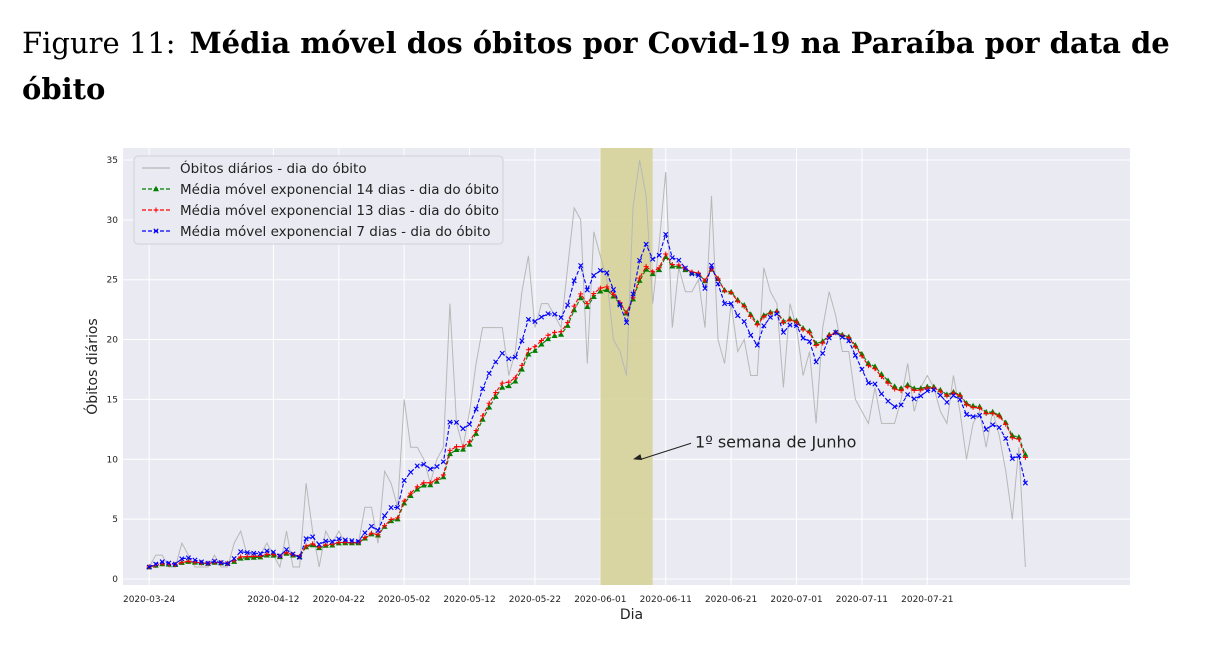 The width and height of the screenshot is (1228, 649). Describe the element at coordinates (404, 600) in the screenshot. I see `x-tick-label: 2020-05-02` at that location.